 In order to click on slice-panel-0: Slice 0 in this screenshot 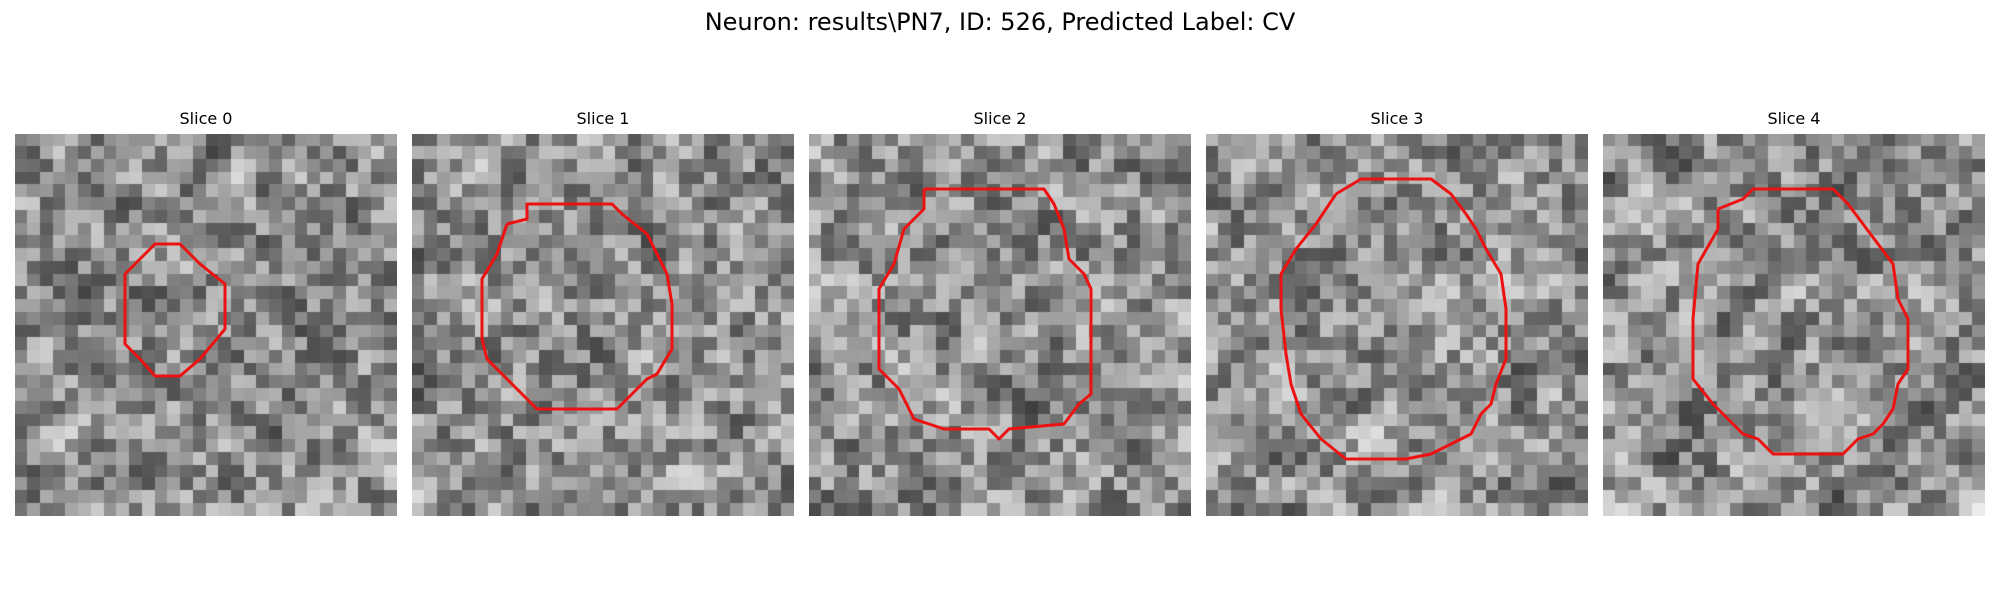, I will do `click(206, 312)`.